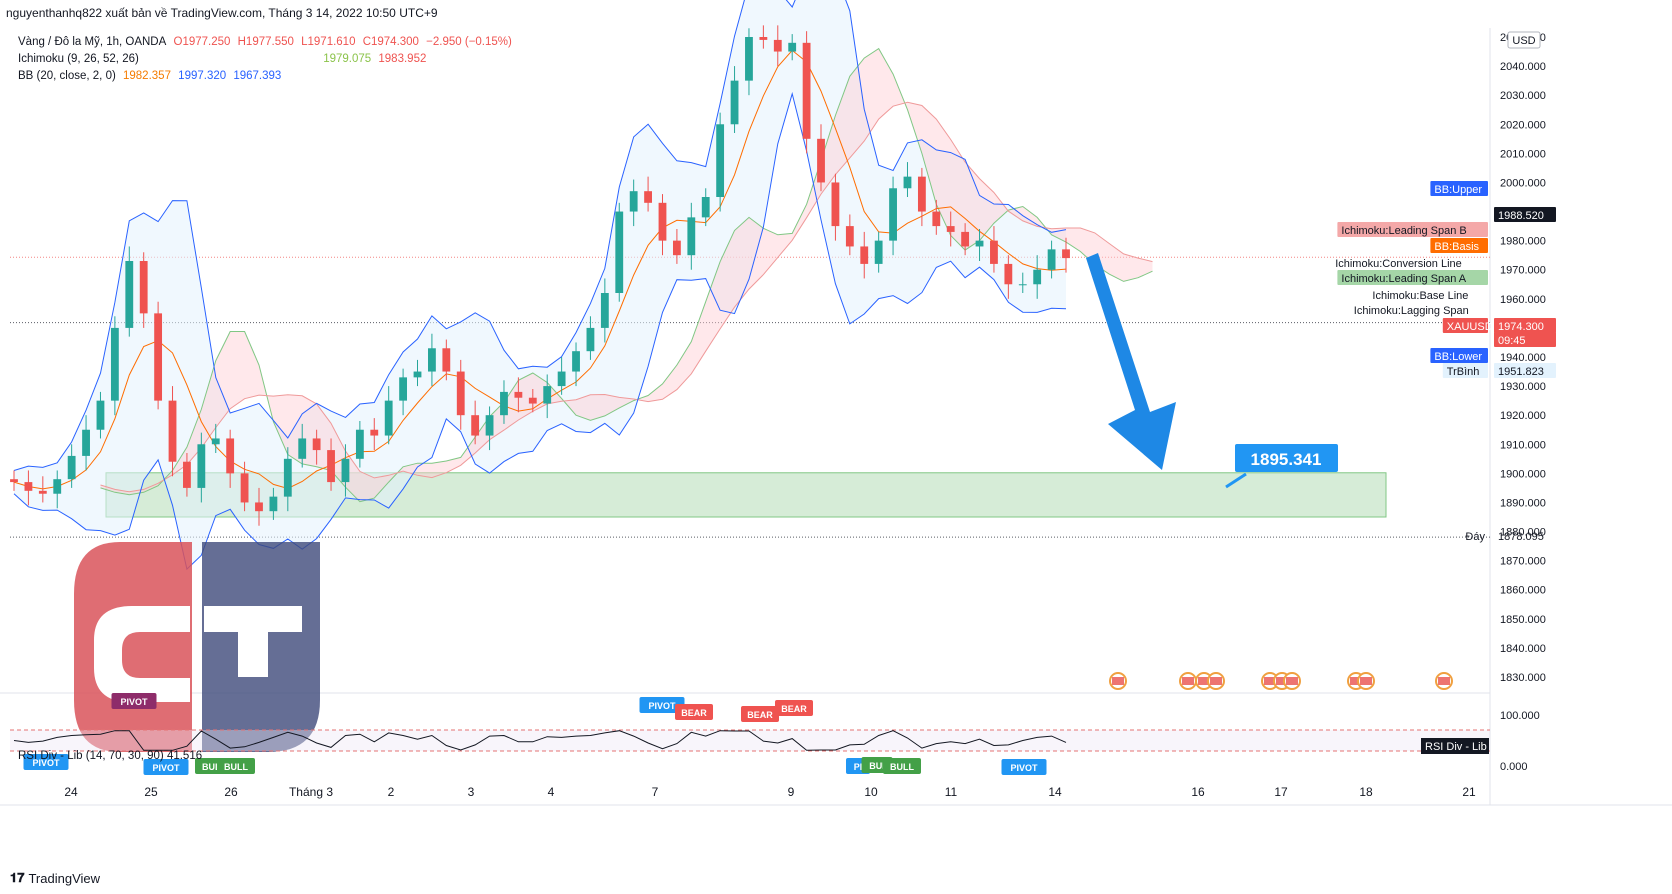 The width and height of the screenshot is (1672, 894). I want to click on price-tick-label: 2010.000, so click(1523, 154).